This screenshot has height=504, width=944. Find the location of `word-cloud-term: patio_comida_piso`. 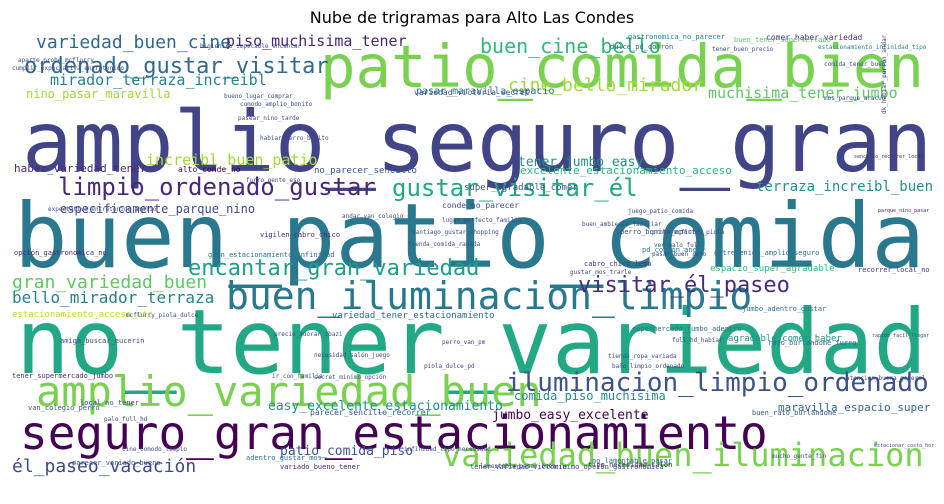

word-cloud-term: patio_comida_piso is located at coordinates (347, 451).